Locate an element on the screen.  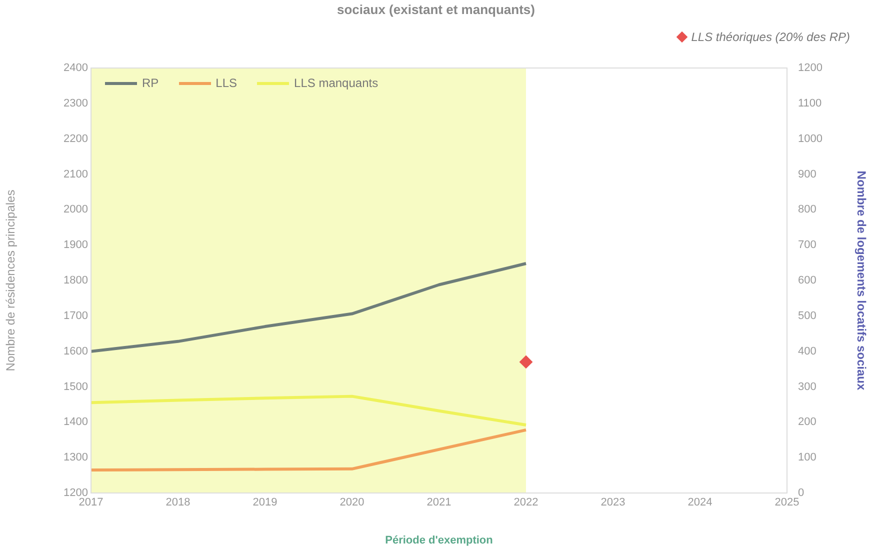
x-tick-label: 2024 is located at coordinates (700, 502).